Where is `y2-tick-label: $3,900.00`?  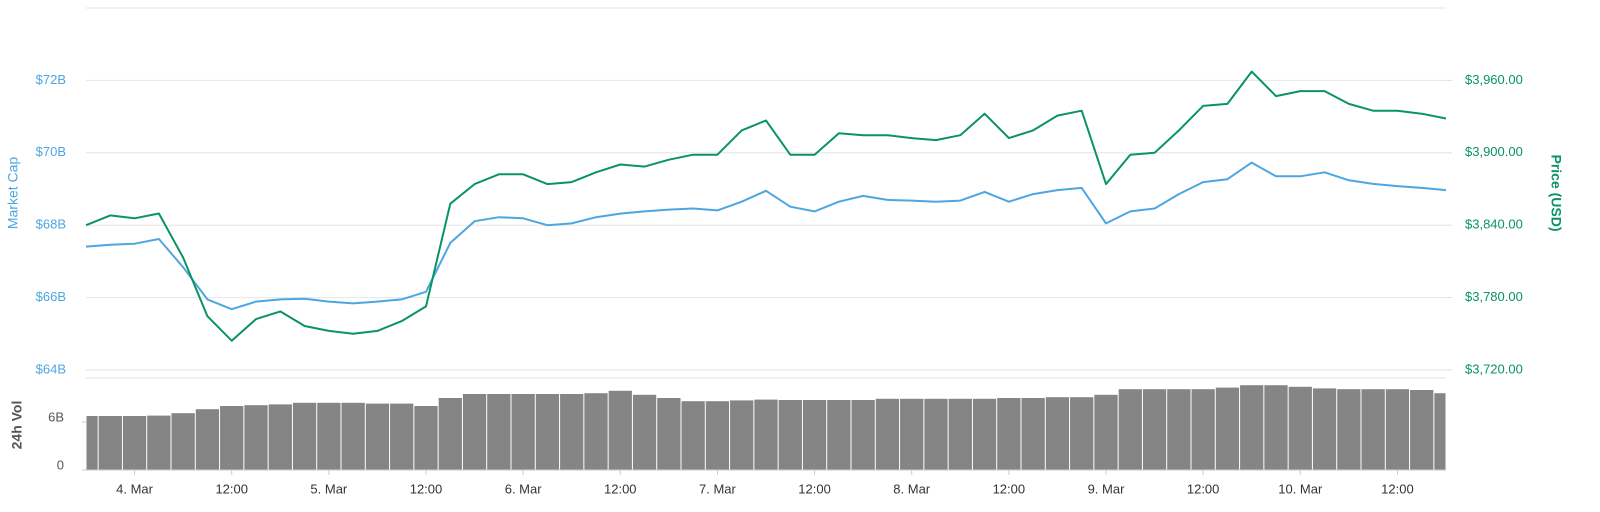
y2-tick-label: $3,900.00 is located at coordinates (1494, 151).